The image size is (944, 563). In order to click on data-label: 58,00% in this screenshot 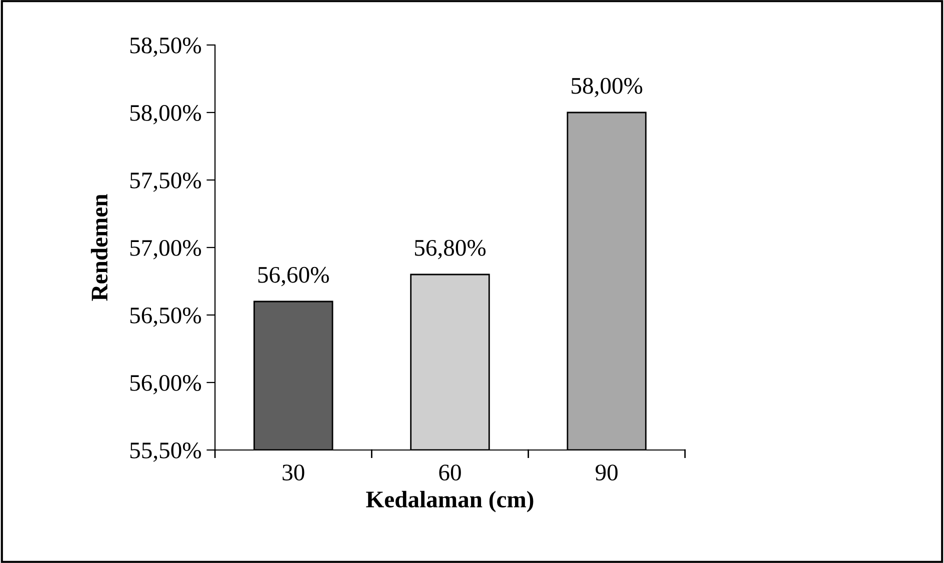, I will do `click(607, 88)`.